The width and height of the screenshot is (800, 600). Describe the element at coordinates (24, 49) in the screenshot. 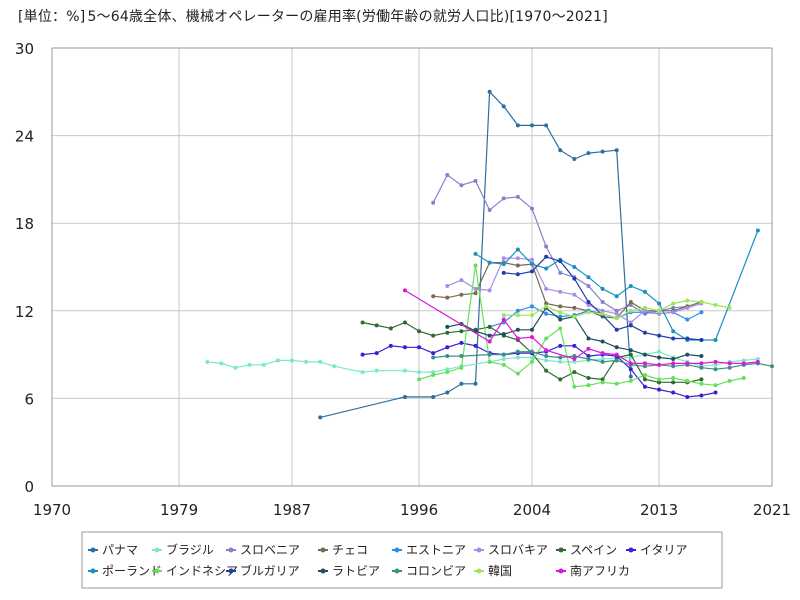

I see `y-tick-label: 30` at that location.